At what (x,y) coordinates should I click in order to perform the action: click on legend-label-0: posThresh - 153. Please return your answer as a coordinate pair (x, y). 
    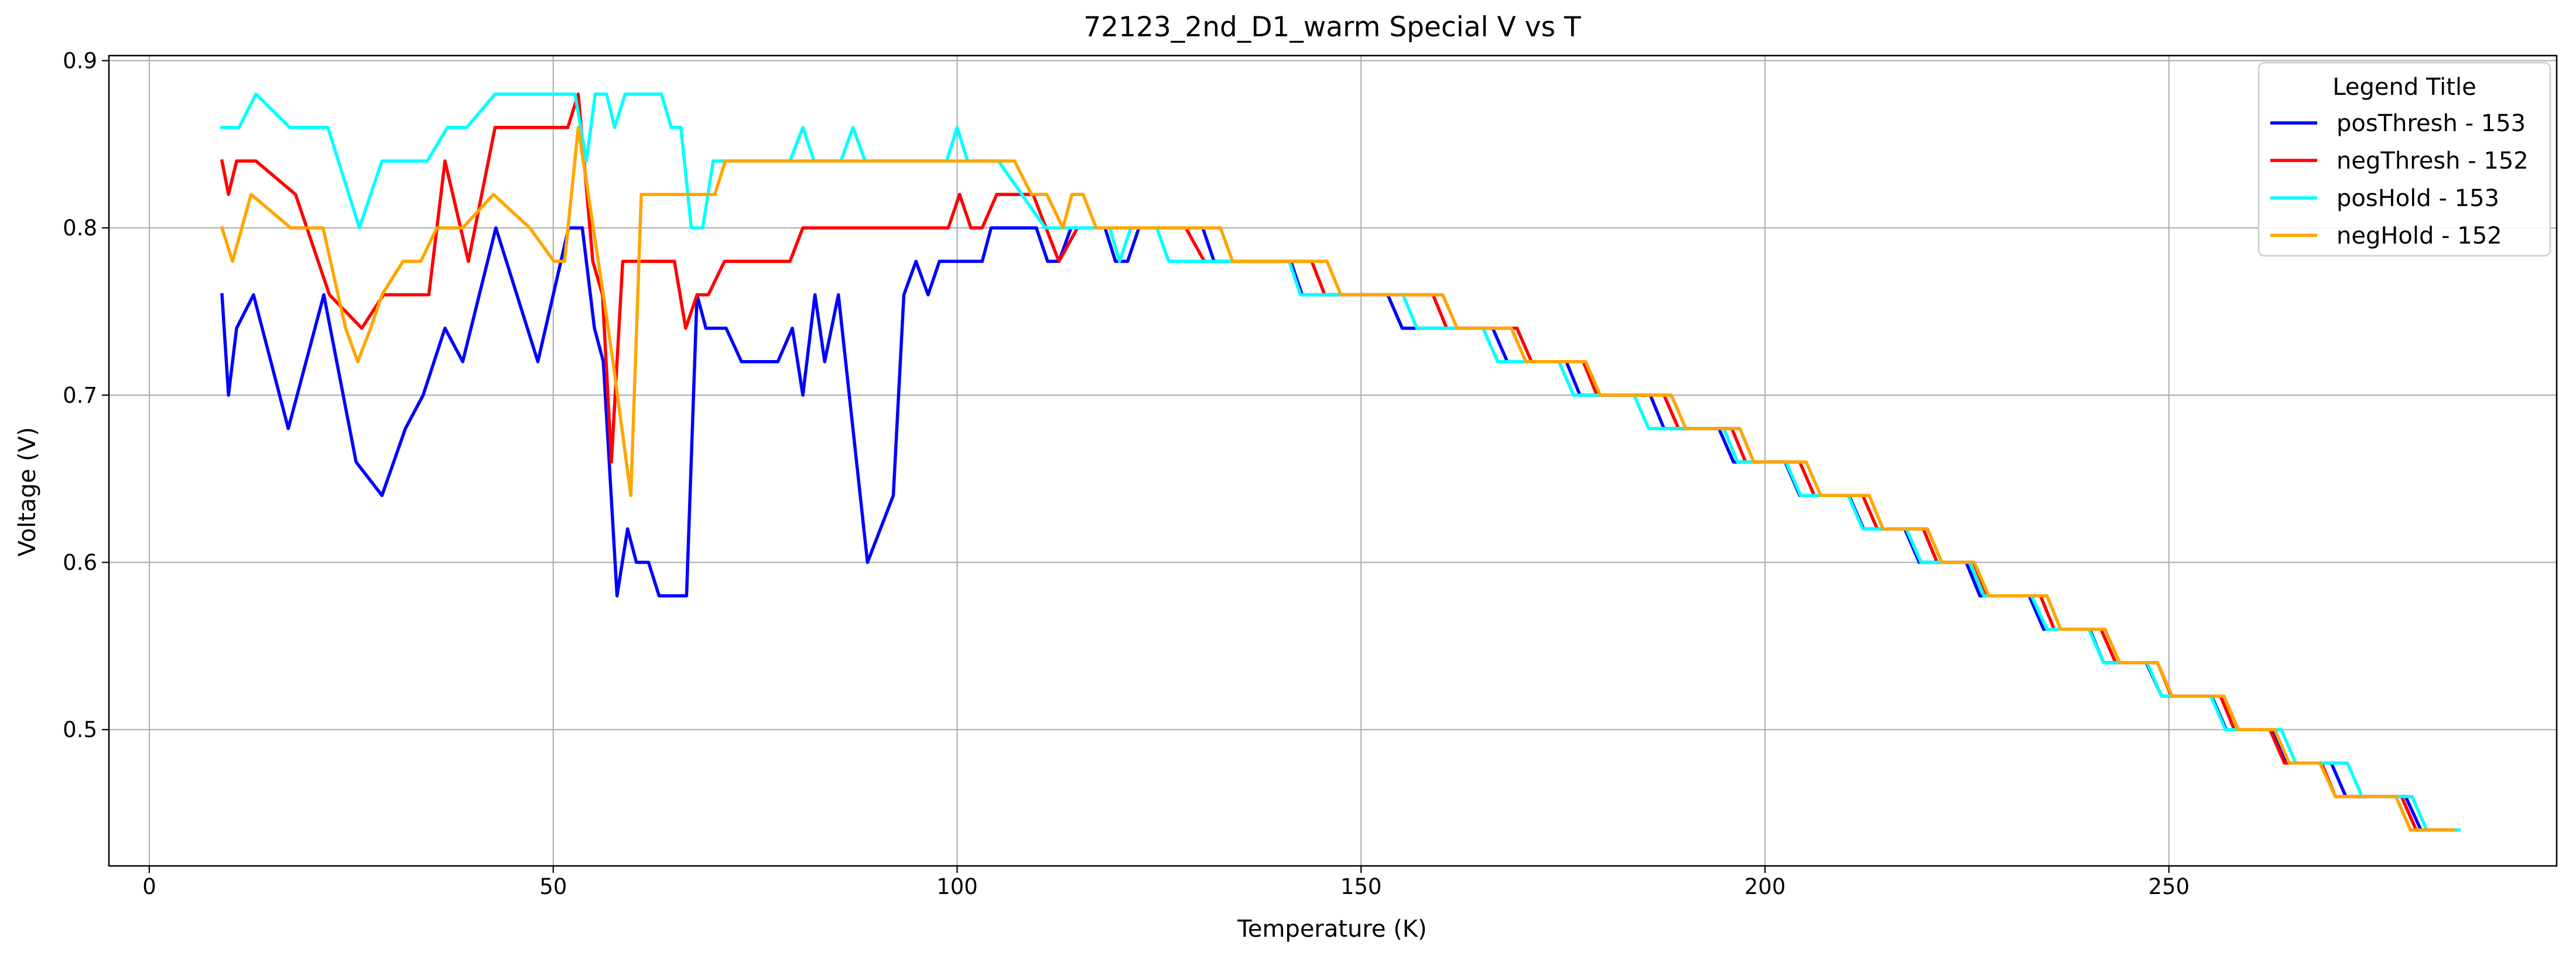
    Looking at the image, I should click on (2431, 123).